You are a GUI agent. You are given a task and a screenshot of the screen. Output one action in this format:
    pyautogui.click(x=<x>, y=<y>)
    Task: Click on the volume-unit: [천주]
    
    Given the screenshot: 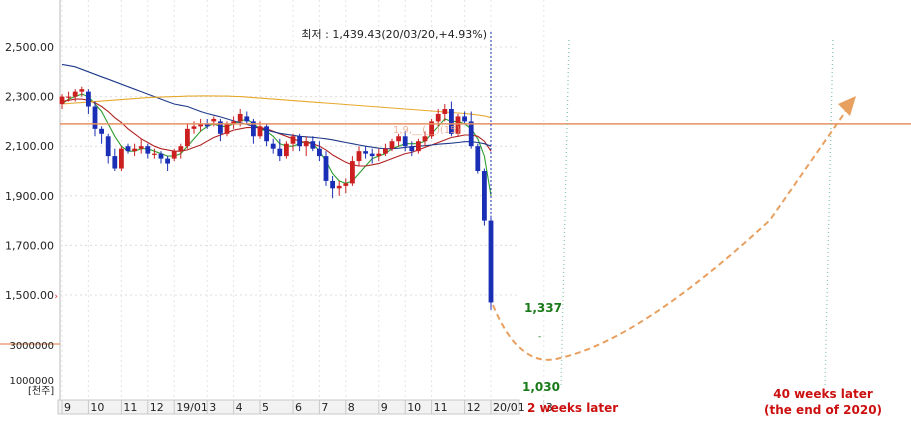 What is the action you would take?
    pyautogui.click(x=41, y=391)
    